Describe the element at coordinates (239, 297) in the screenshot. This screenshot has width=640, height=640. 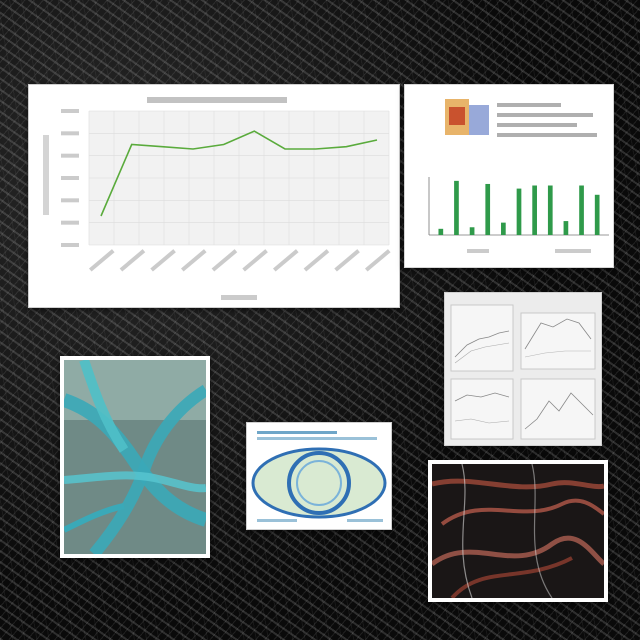
I see `line-chart-xlabel-placeholder` at that location.